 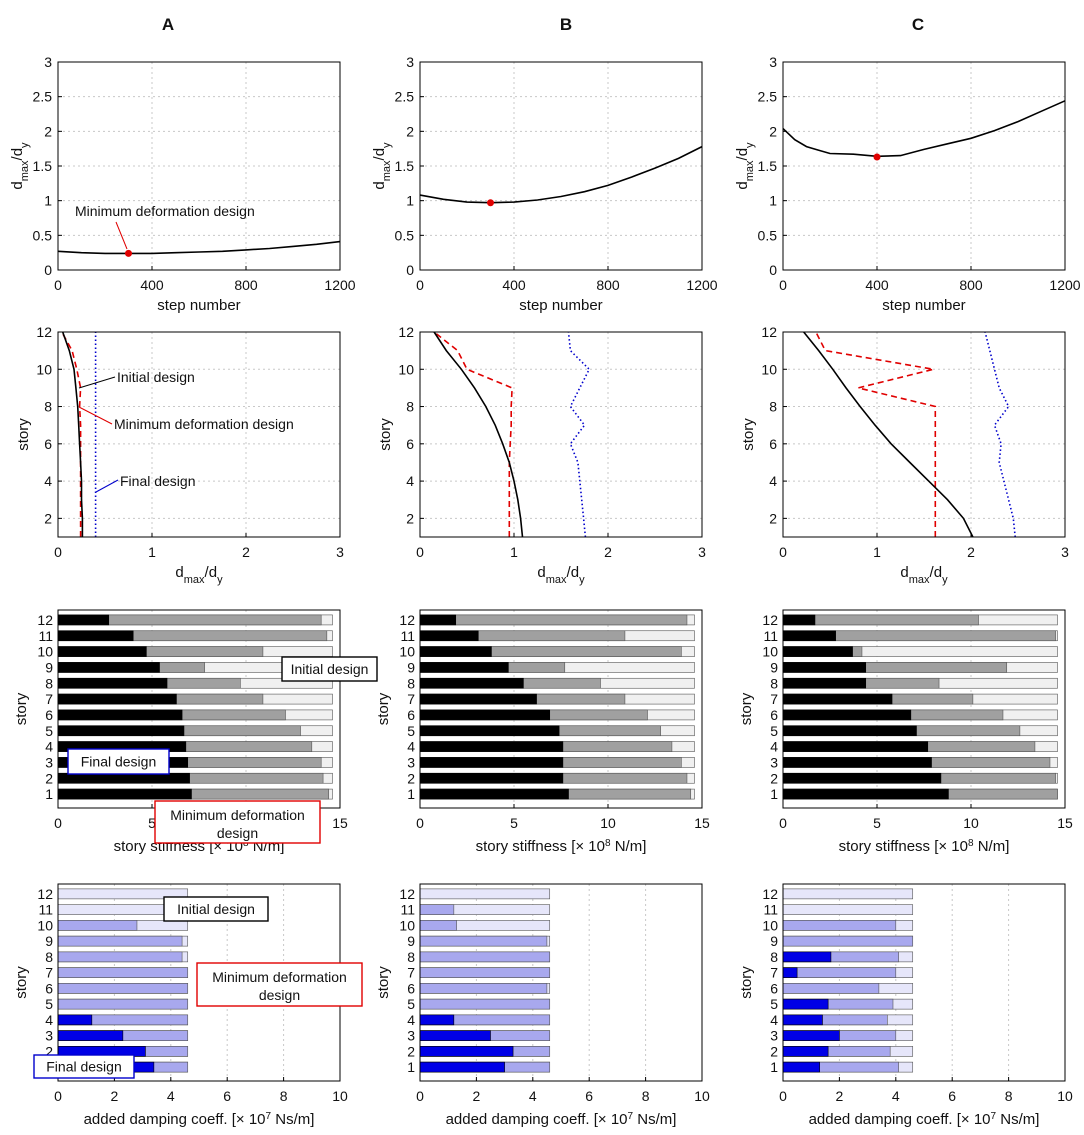 I want to click on y-axis-label-B: story, so click(x=383, y=708).